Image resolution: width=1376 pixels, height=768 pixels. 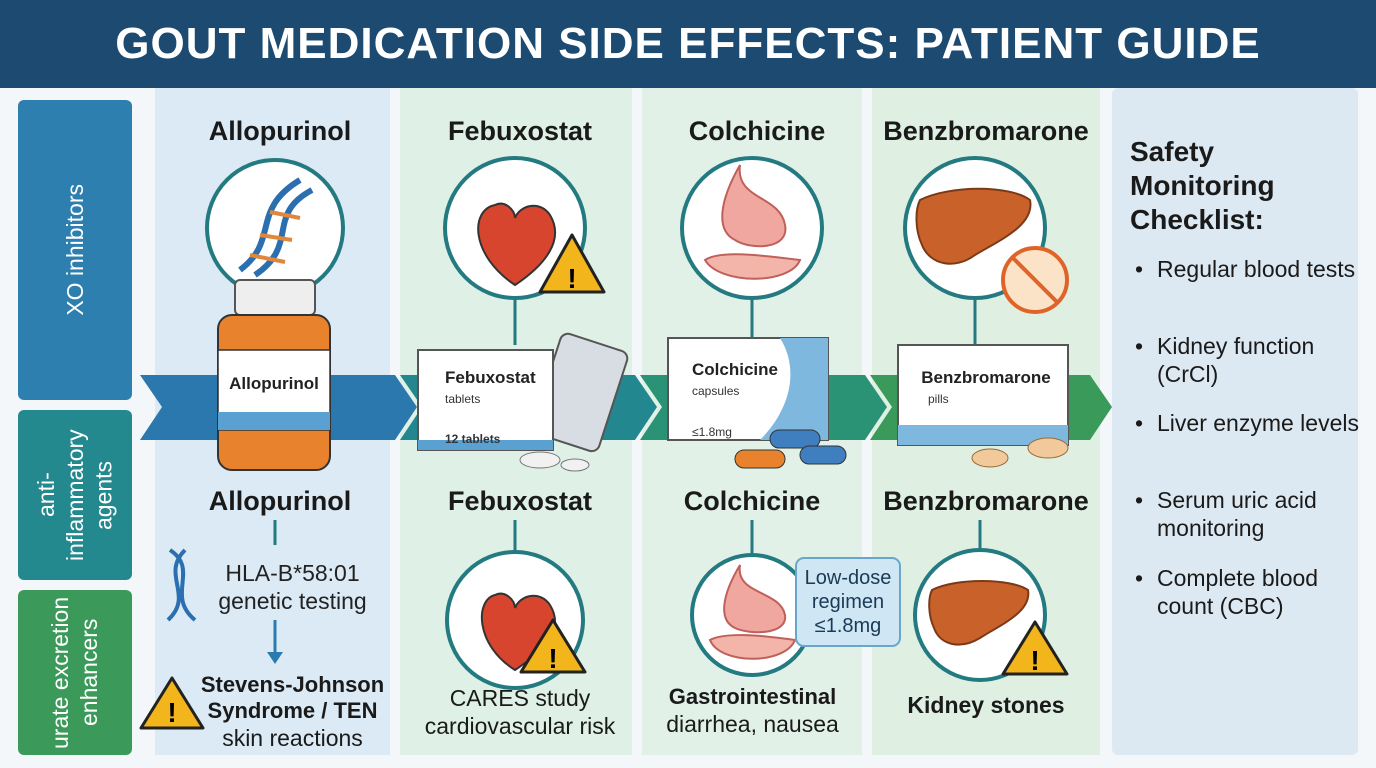 I want to click on header-bar, so click(x=688, y=44).